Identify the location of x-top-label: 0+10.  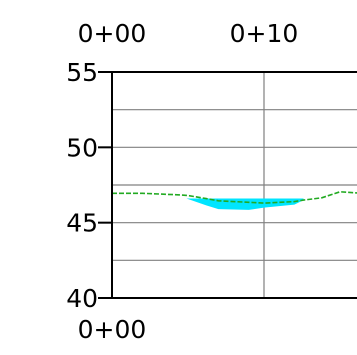
(264, 33).